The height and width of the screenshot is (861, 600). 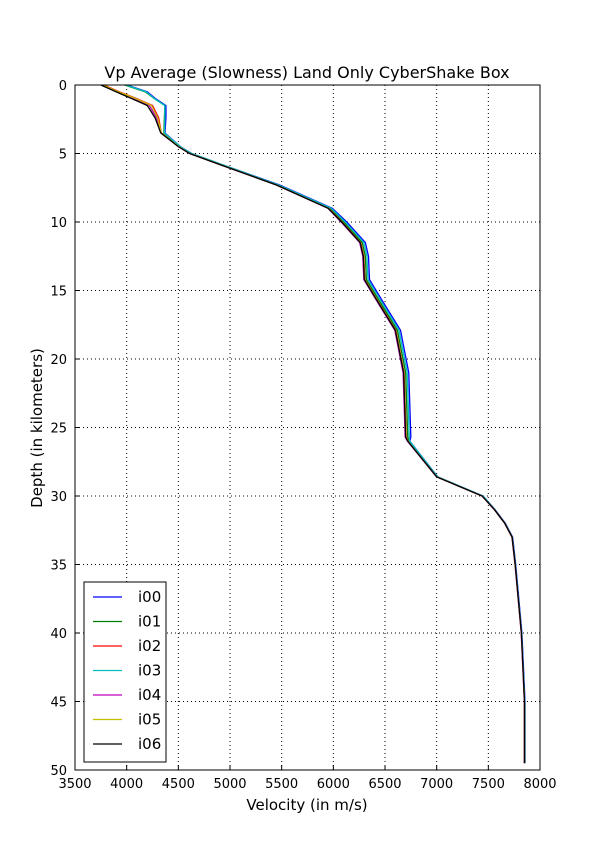 I want to click on x-axis-label: Velocity (in m/s), so click(x=306, y=805).